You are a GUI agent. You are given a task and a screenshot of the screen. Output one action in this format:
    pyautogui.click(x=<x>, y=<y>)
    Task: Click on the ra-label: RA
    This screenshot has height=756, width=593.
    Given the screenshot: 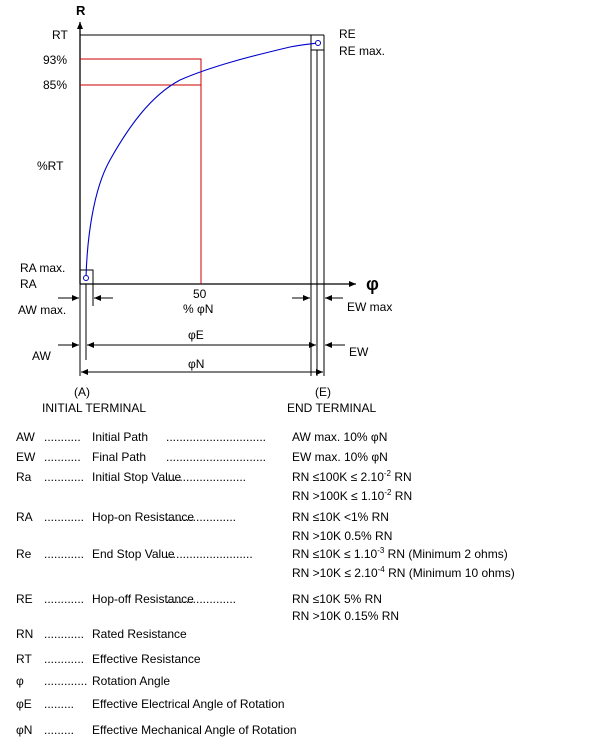 What is the action you would take?
    pyautogui.click(x=28, y=284)
    